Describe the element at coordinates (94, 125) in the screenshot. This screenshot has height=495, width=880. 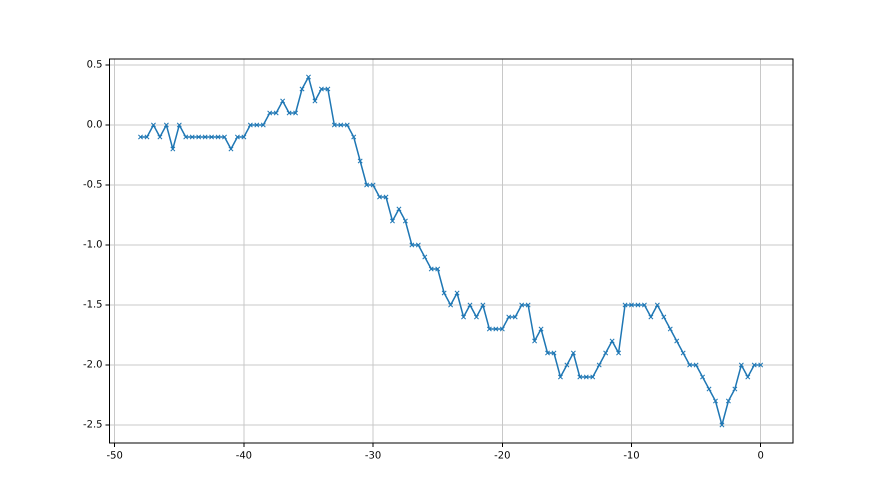
I see `y-tick-label: 0.0` at that location.